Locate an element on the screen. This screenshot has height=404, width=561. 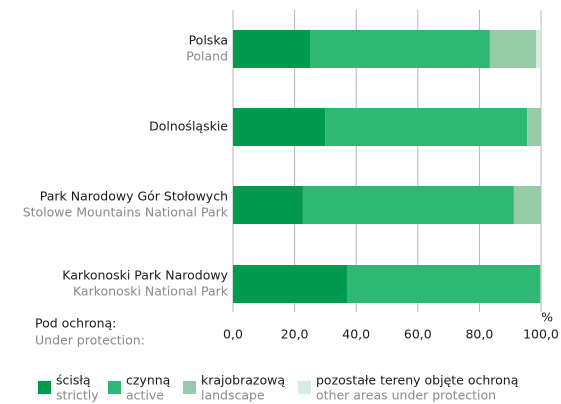
legend-label: czynną is located at coordinates (148, 380).